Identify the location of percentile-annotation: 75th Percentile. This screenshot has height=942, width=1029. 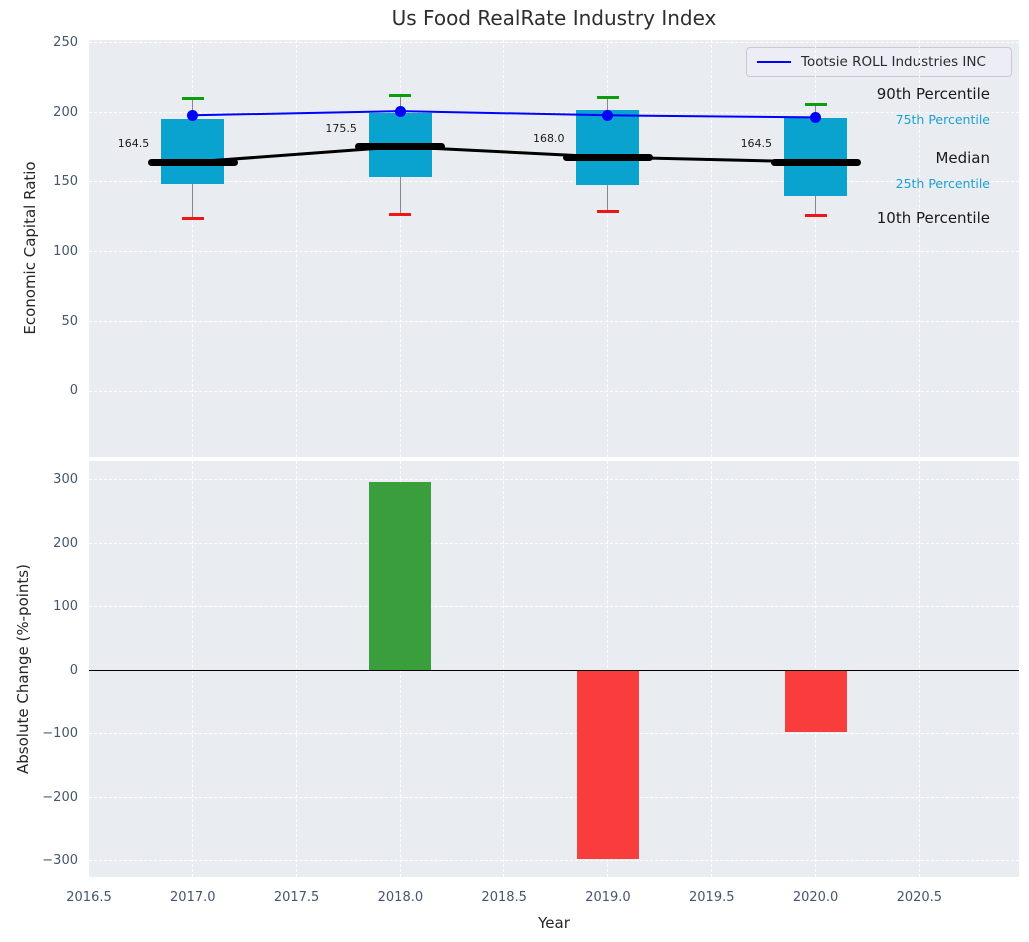
(942, 119).